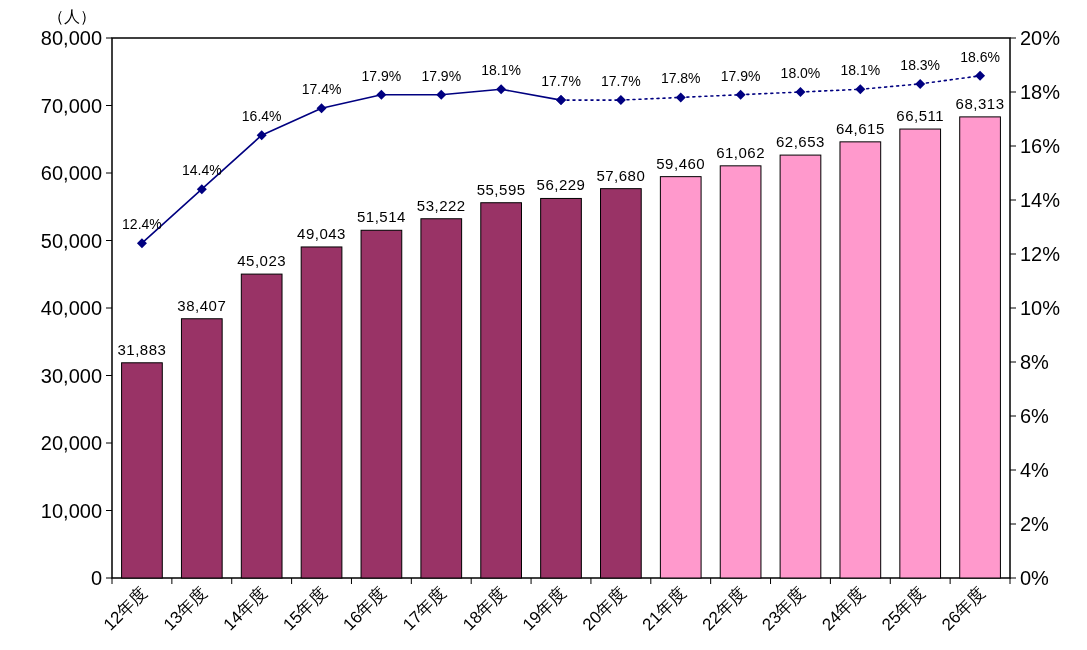 The width and height of the screenshot is (1087, 650). I want to click on y2-tick-label: 20%, so click(1040, 38).